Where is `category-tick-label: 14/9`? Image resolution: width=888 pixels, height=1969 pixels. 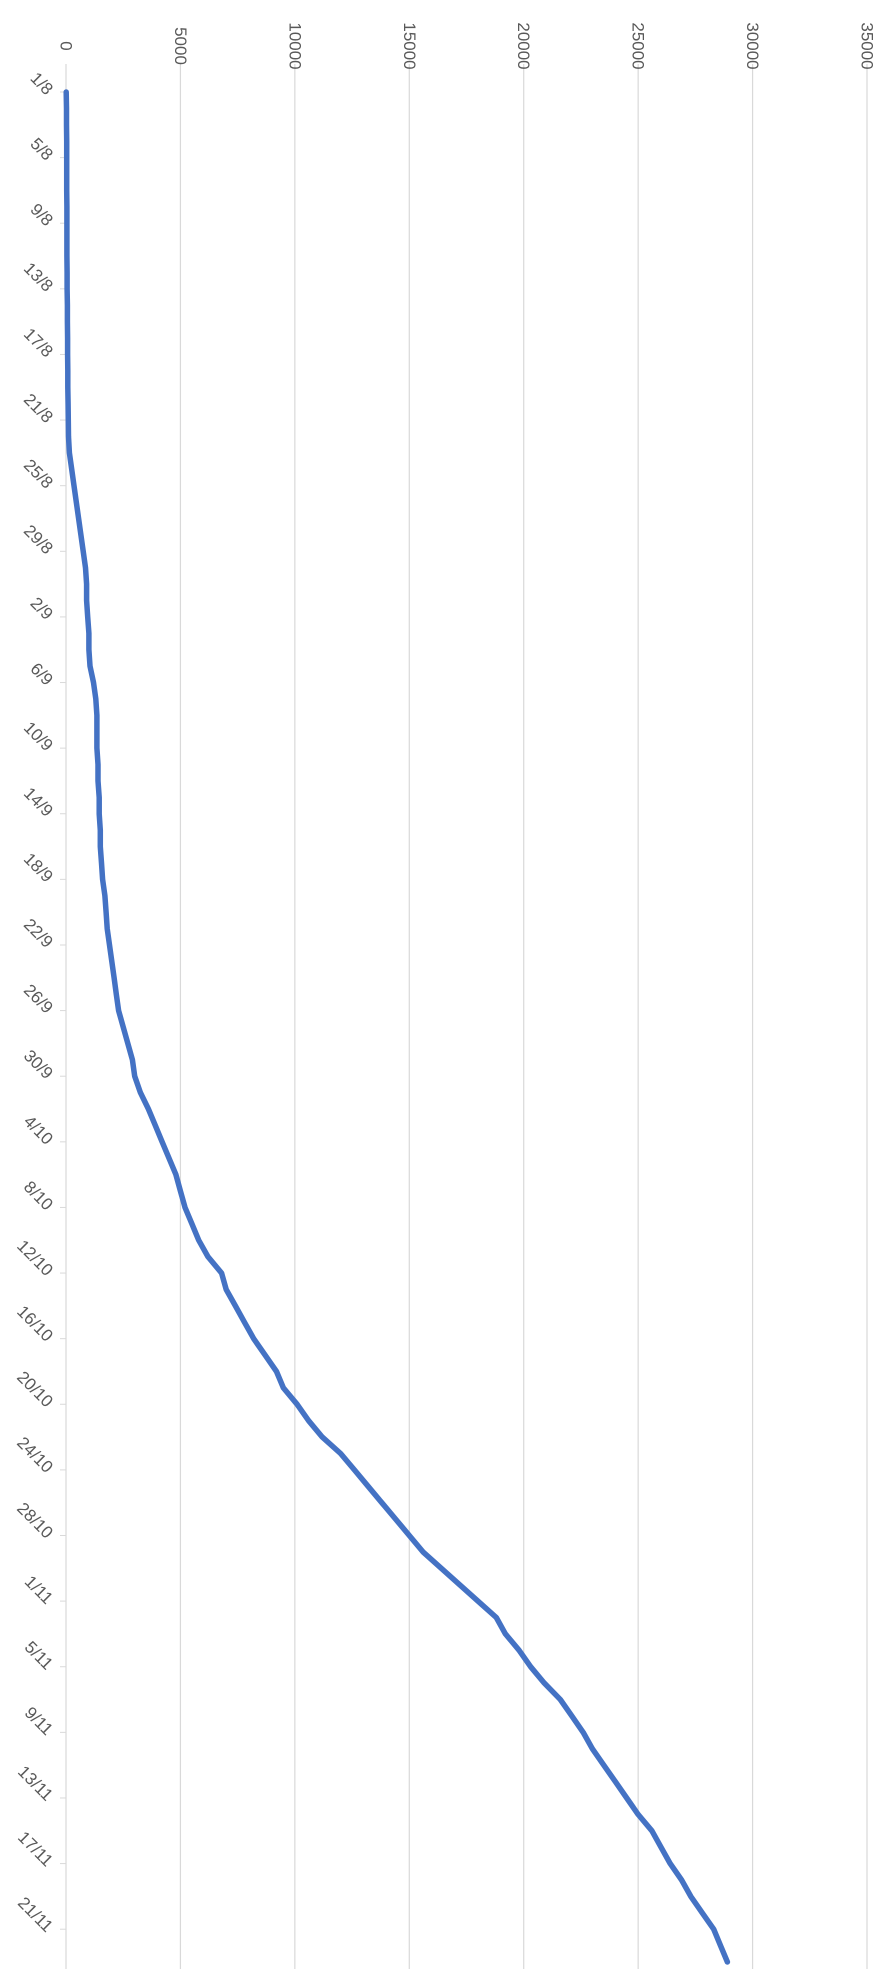 category-tick-label: 14/9 is located at coordinates (38, 802).